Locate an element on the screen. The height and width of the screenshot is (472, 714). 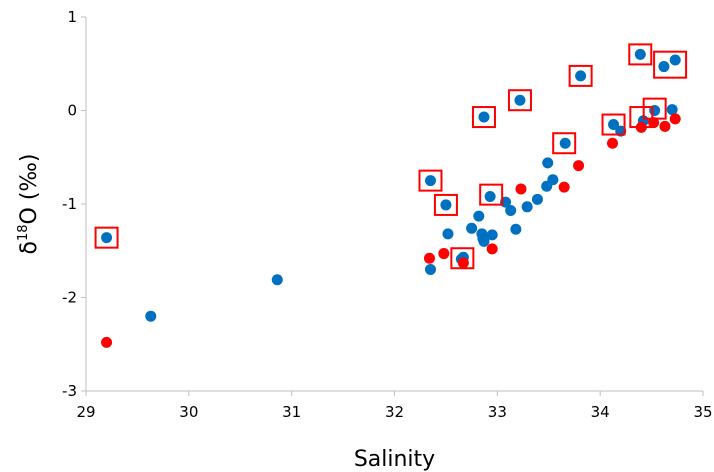
y-axis-title: δ18O (‰) is located at coordinates (29, 203).